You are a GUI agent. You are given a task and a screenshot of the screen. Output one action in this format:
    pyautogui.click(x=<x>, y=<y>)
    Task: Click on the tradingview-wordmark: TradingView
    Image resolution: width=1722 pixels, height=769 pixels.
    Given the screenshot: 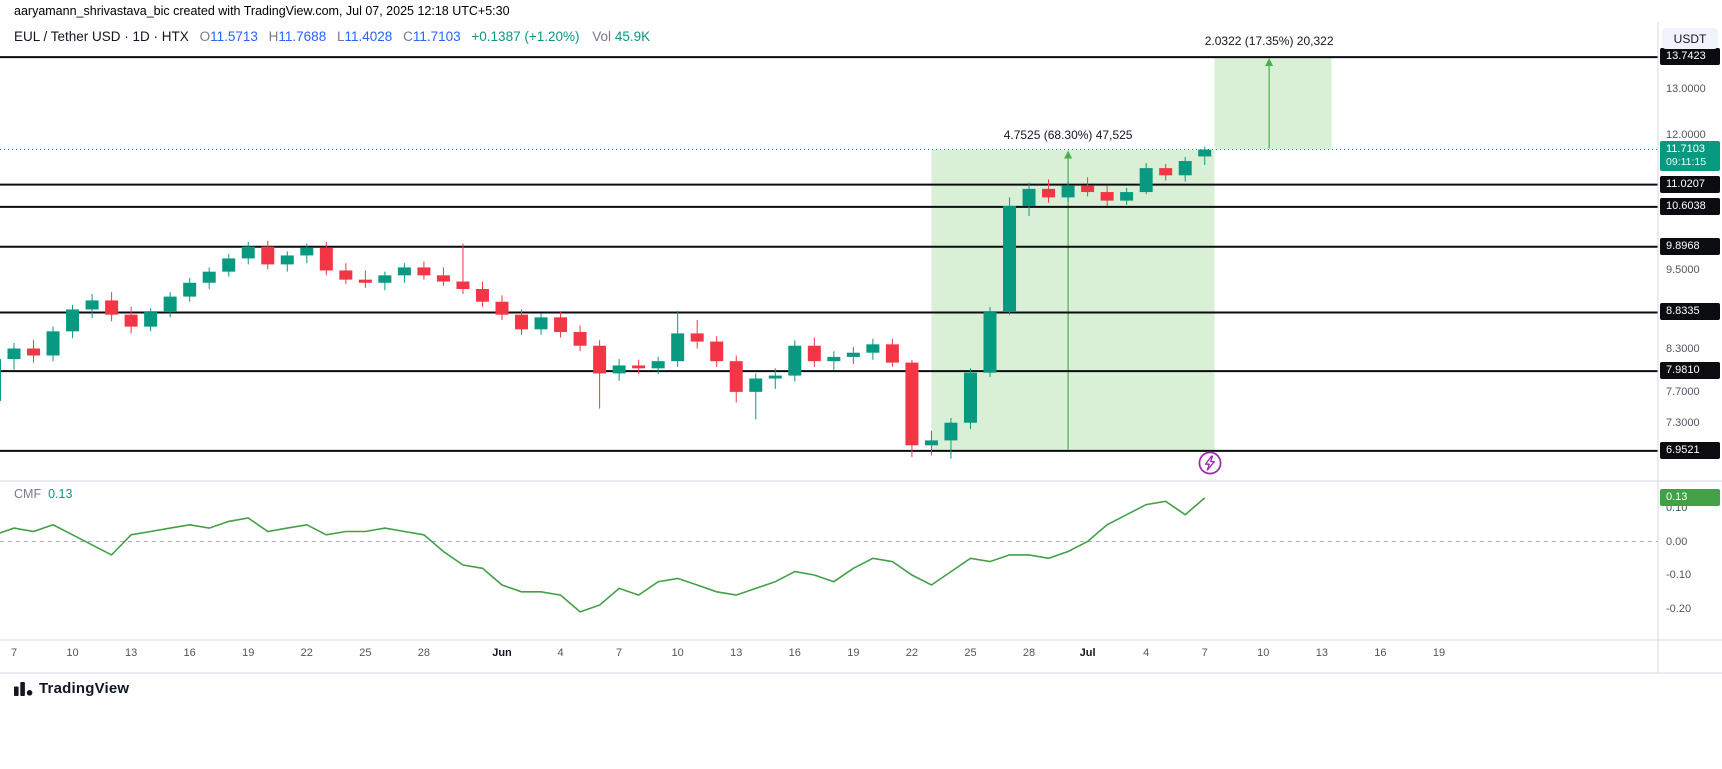 What is the action you would take?
    pyautogui.click(x=84, y=688)
    